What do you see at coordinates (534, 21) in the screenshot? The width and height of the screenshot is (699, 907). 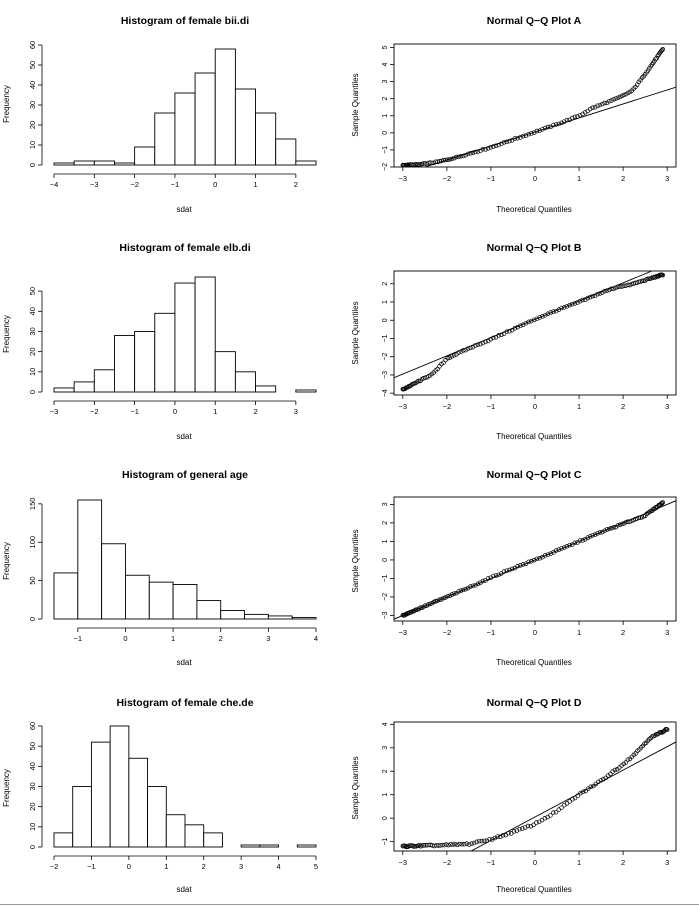 I see `chart-title: Normal Q−Q Plot A` at bounding box center [534, 21].